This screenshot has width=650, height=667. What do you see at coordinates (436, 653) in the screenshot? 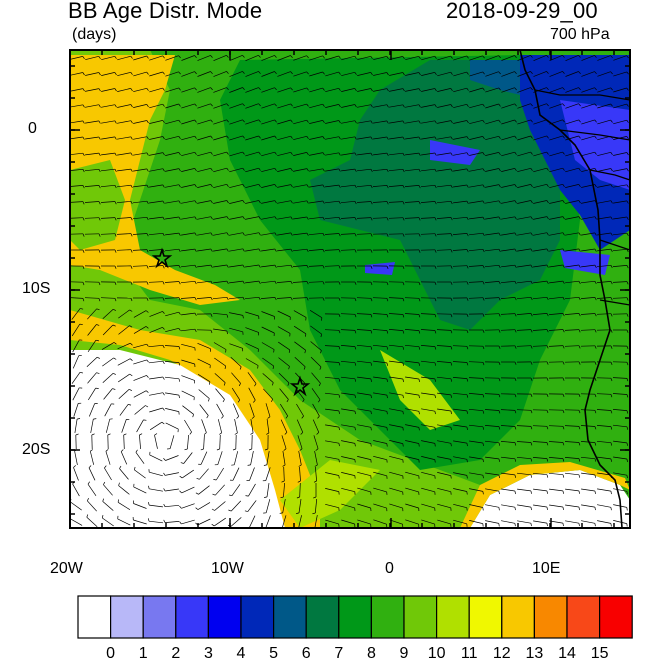
I see `colorbar-label: 10` at bounding box center [436, 653].